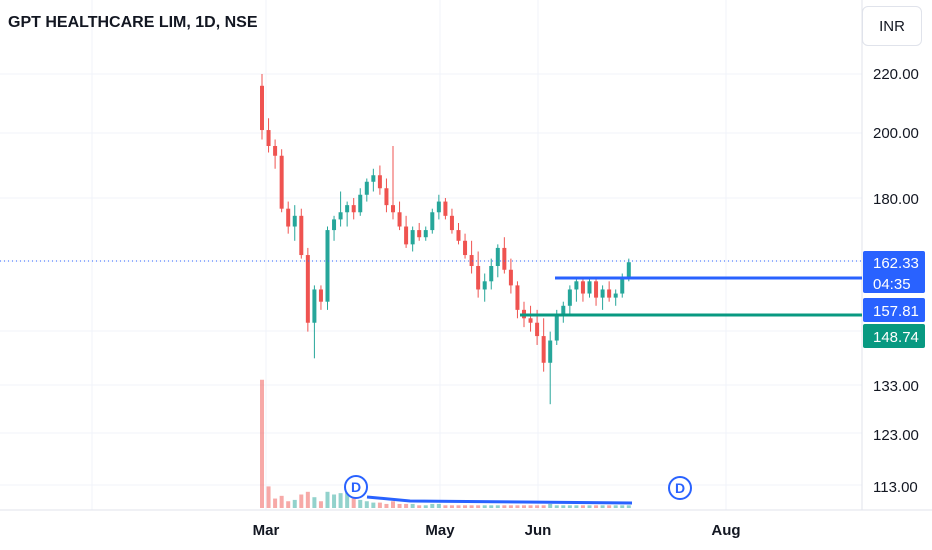 The image size is (932, 550). What do you see at coordinates (896, 199) in the screenshot?
I see `price-tick-label: 180.00` at bounding box center [896, 199].